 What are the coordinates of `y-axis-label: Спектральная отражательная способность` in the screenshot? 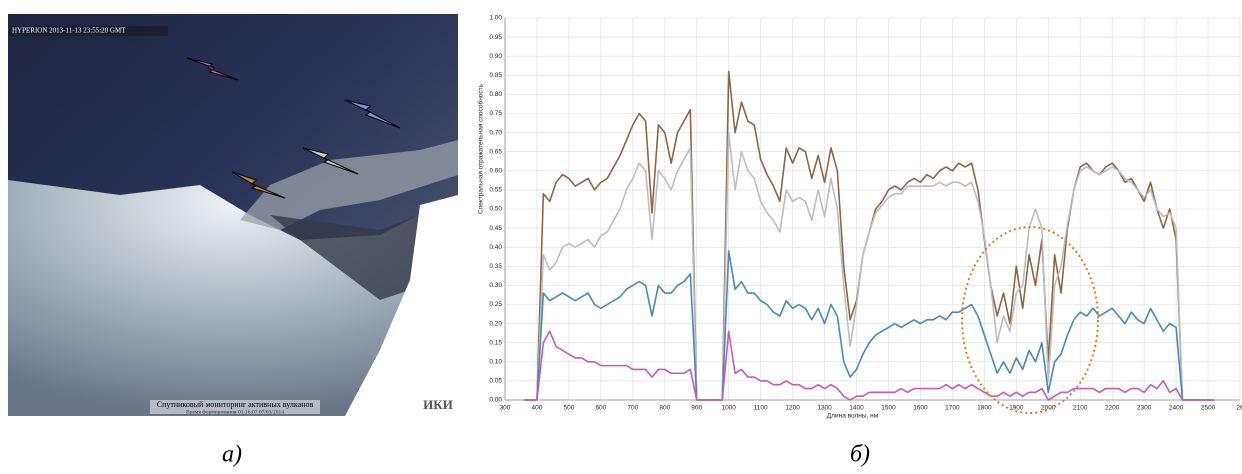 It's located at (481, 148).